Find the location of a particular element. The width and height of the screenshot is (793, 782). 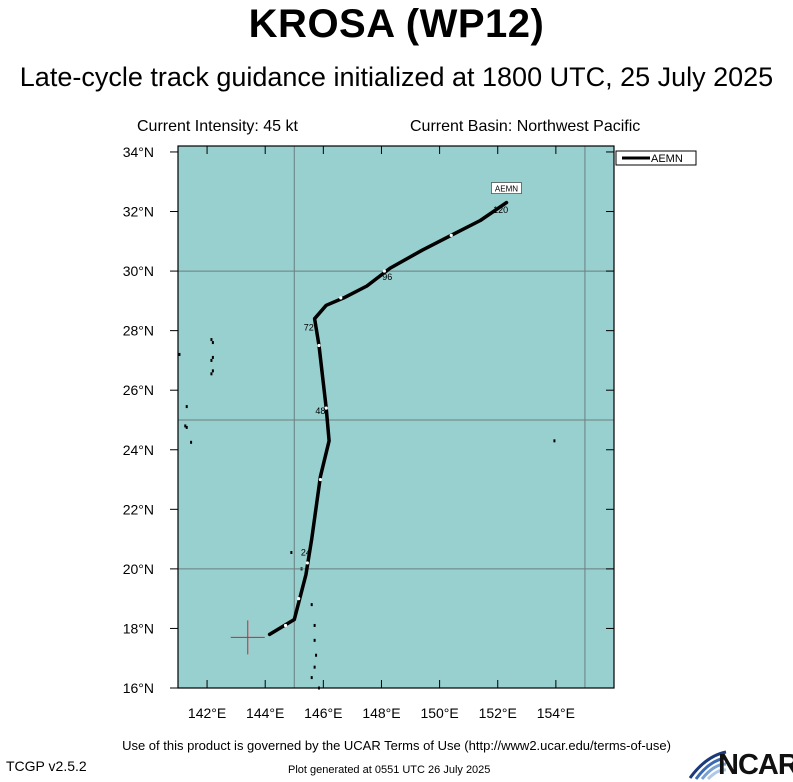

y-tick-label: 26°N is located at coordinates (138, 390).